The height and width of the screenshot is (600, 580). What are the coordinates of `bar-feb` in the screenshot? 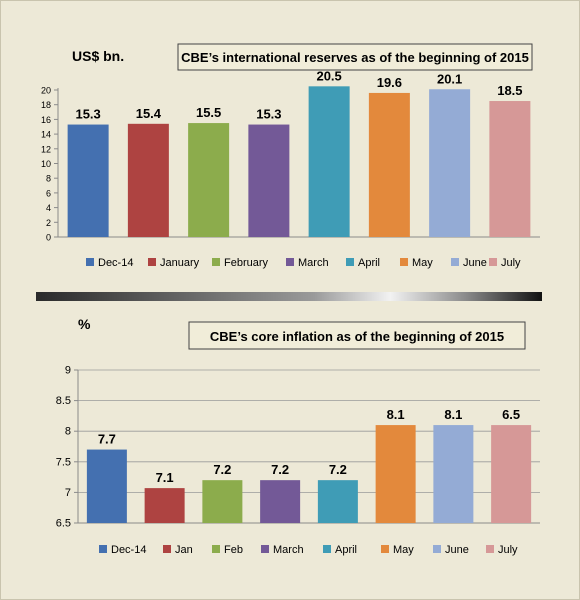 It's located at (222, 501).